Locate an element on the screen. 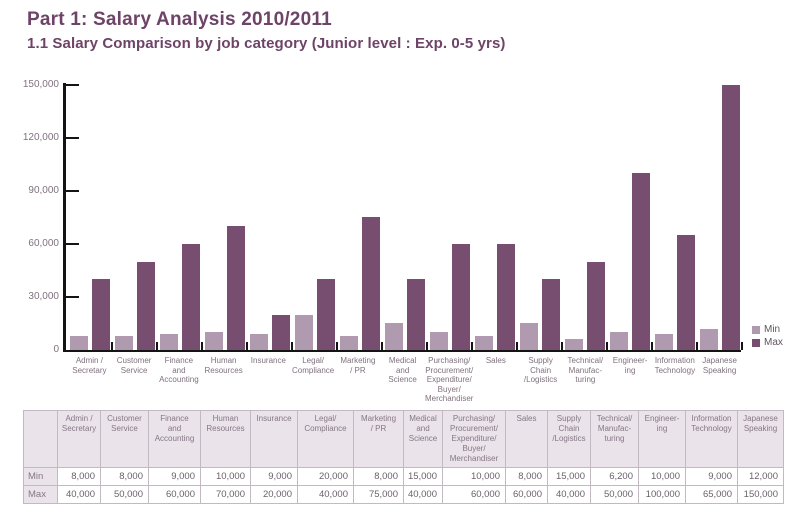  x-axis-label: Human Resources is located at coordinates (223, 365).